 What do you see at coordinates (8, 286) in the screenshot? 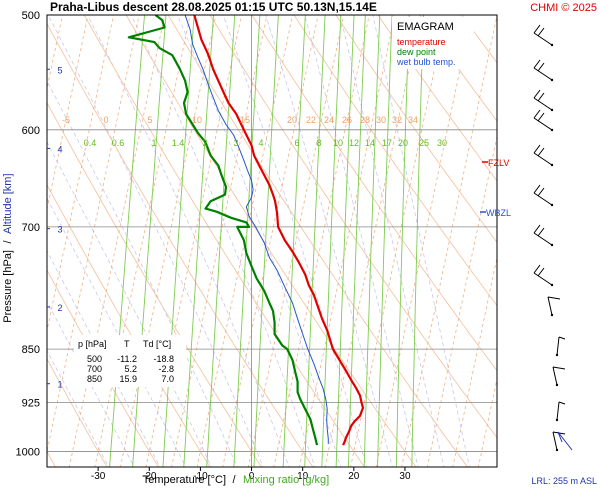
I see `y-axis-label-pressure: Pressure [hPa]` at bounding box center [8, 286].